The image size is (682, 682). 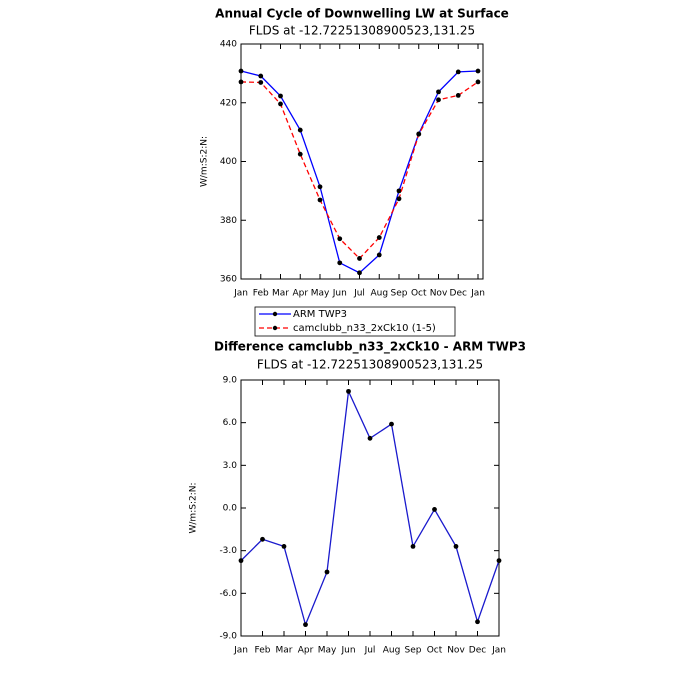 What do you see at coordinates (228, 162) in the screenshot?
I see `y-tick-label: 400` at bounding box center [228, 162].